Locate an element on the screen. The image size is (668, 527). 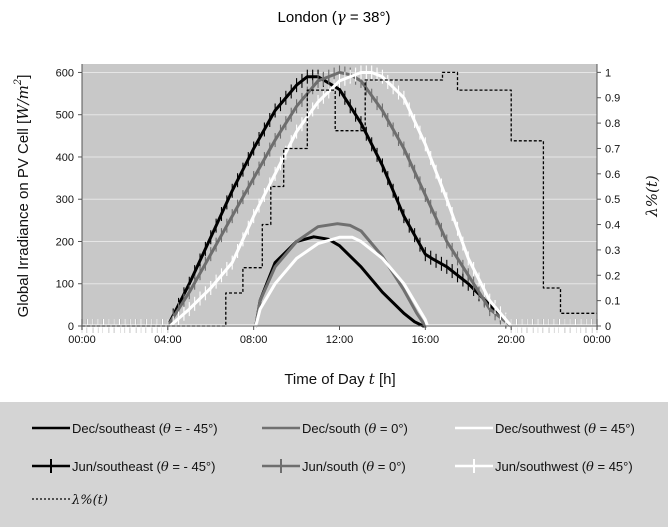
x-tick-label-3: 12:00 is located at coordinates (340, 340).